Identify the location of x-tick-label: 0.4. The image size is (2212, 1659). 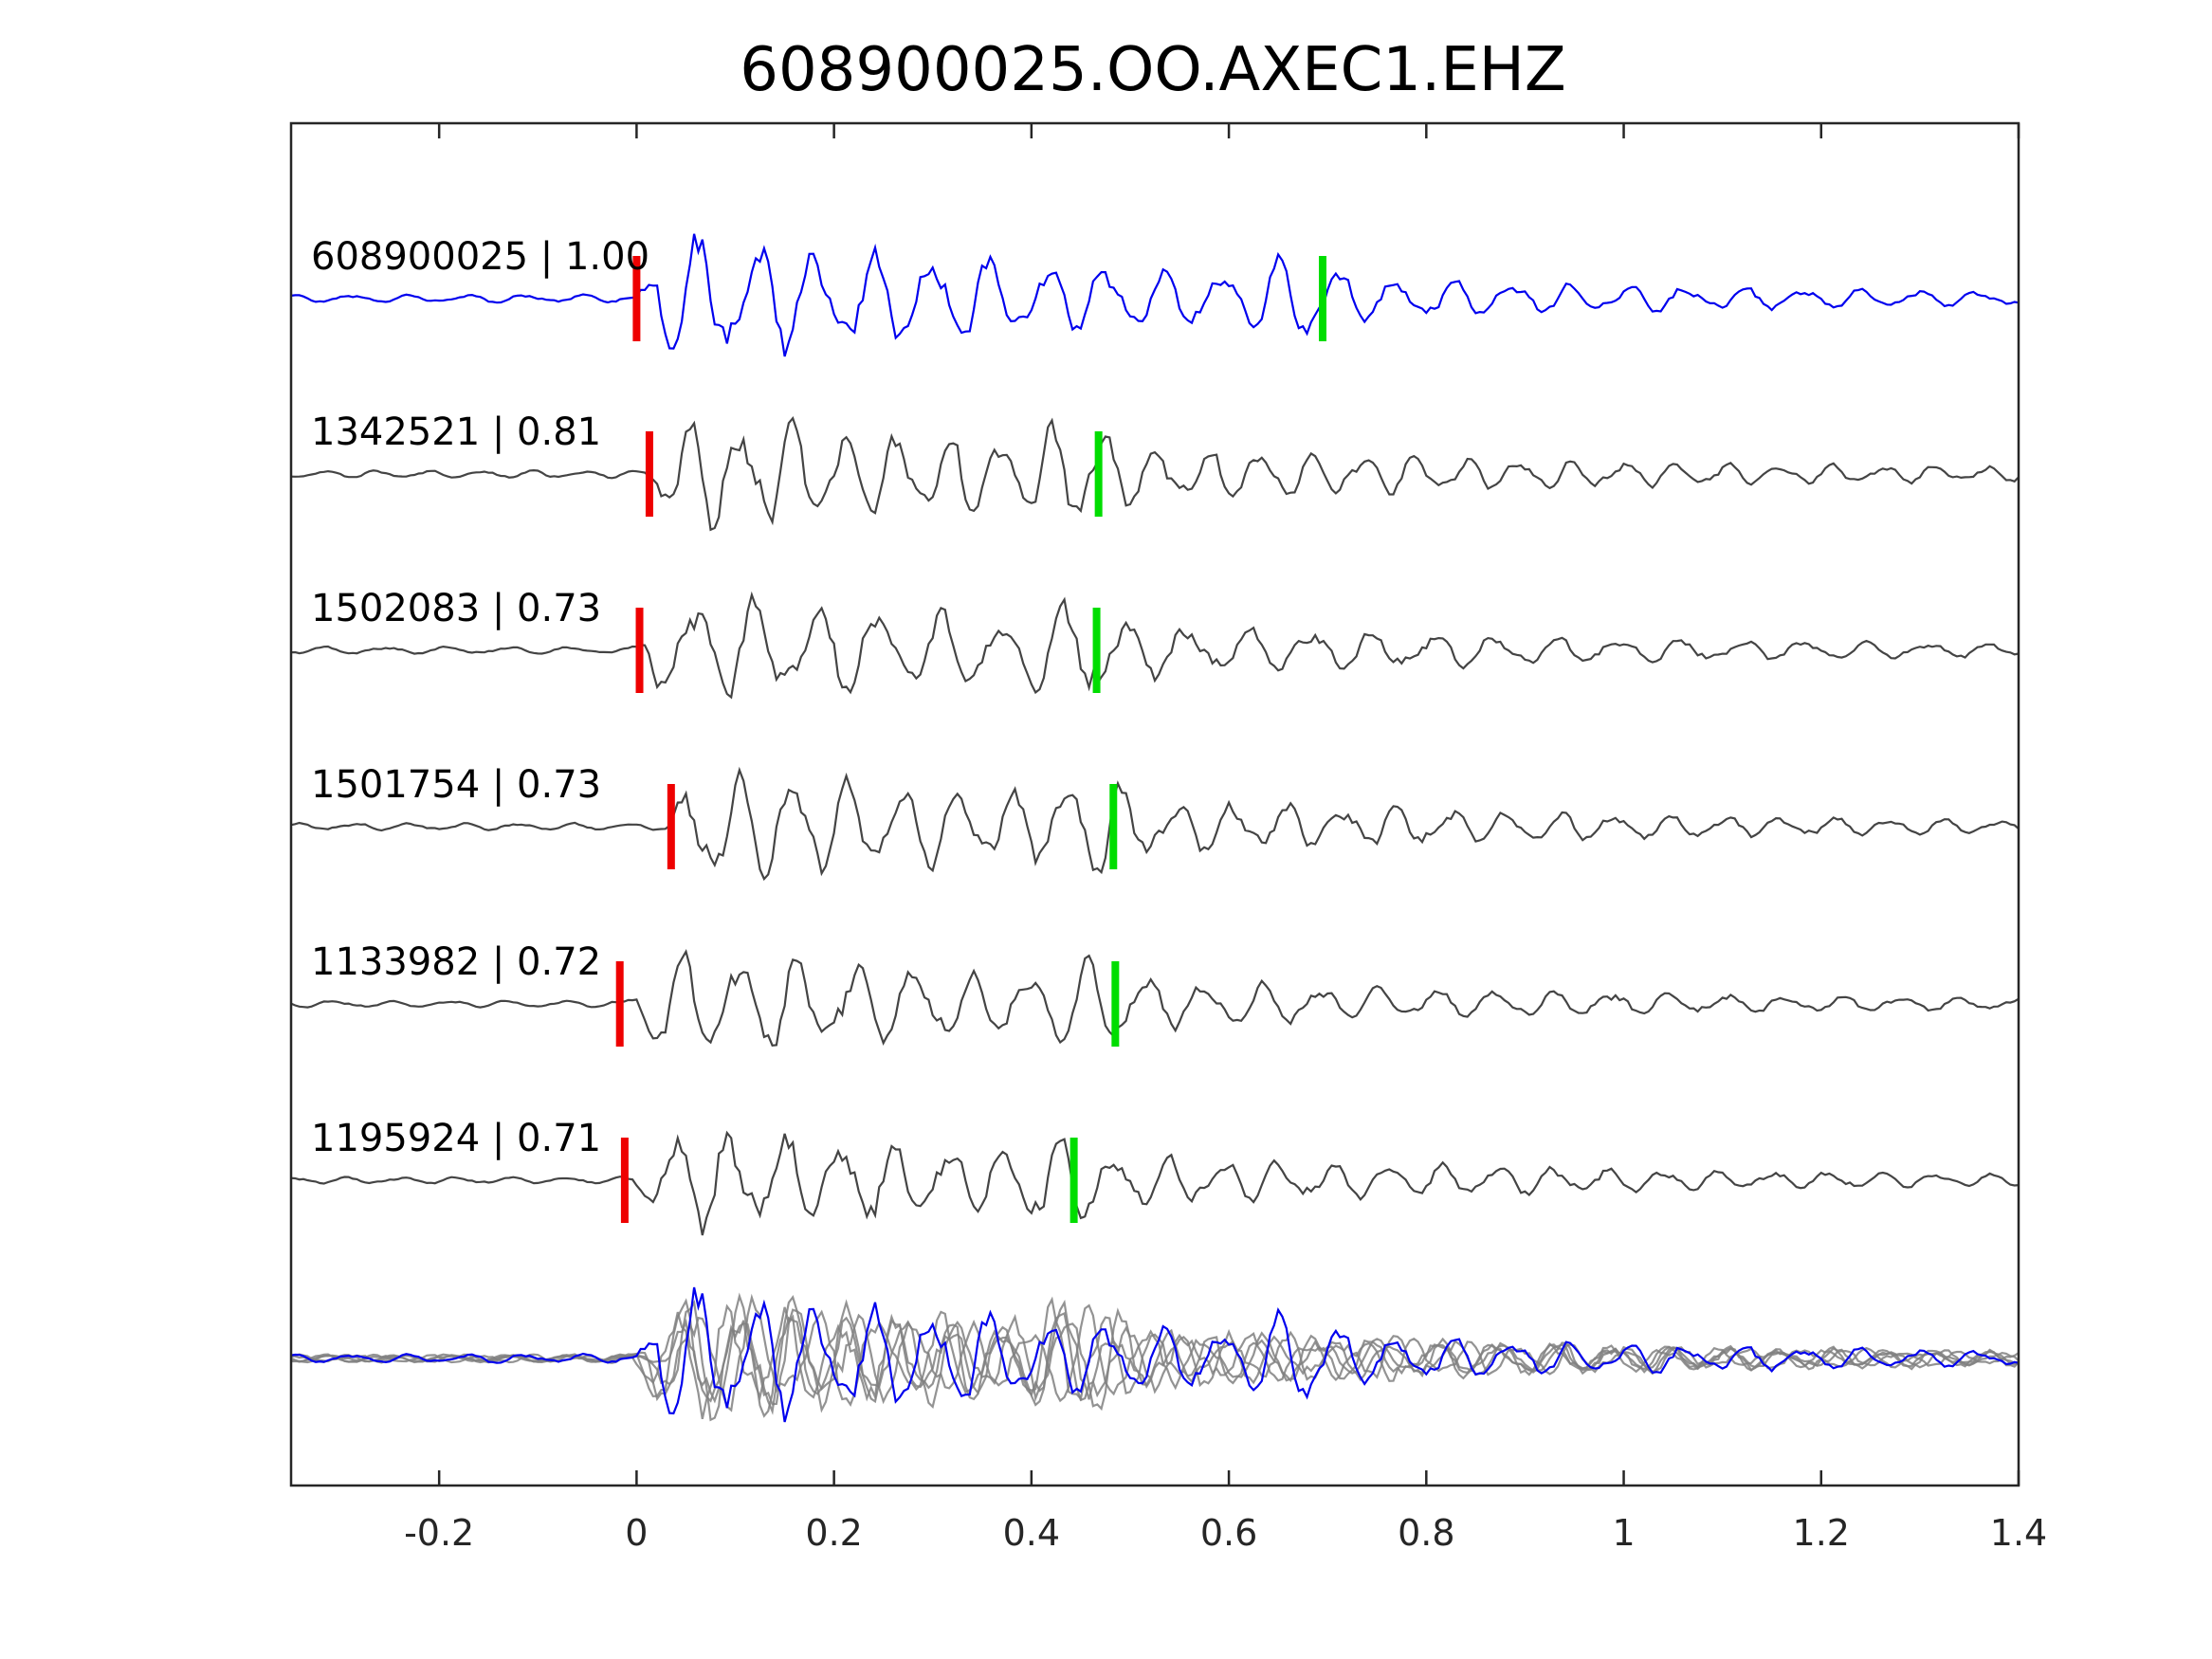
(1031, 1533).